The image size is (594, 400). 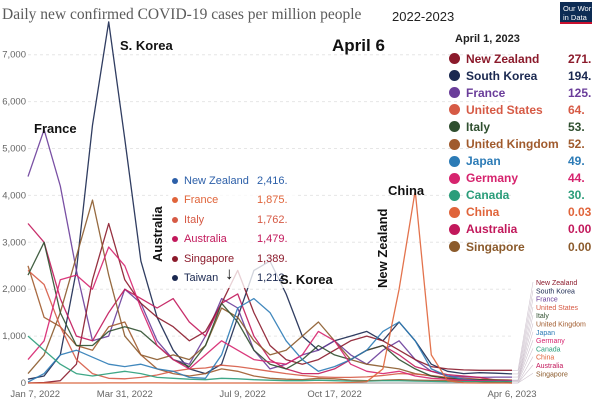 What do you see at coordinates (577, 8) in the screenshot?
I see `logo-line-1: Our Wor` at bounding box center [577, 8].